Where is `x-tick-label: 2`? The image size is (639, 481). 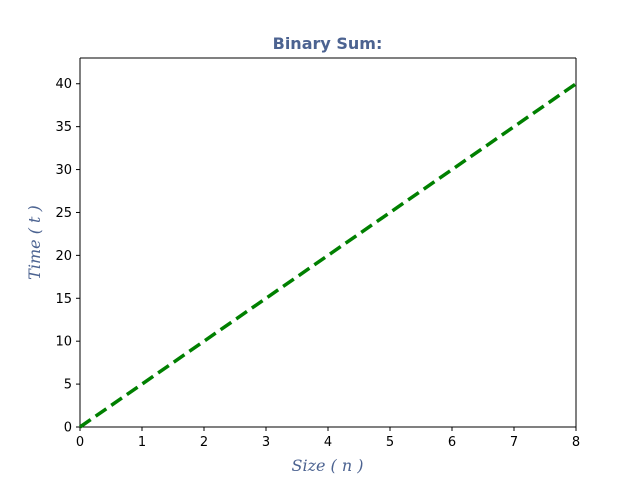 x-tick-label: 2 is located at coordinates (204, 442).